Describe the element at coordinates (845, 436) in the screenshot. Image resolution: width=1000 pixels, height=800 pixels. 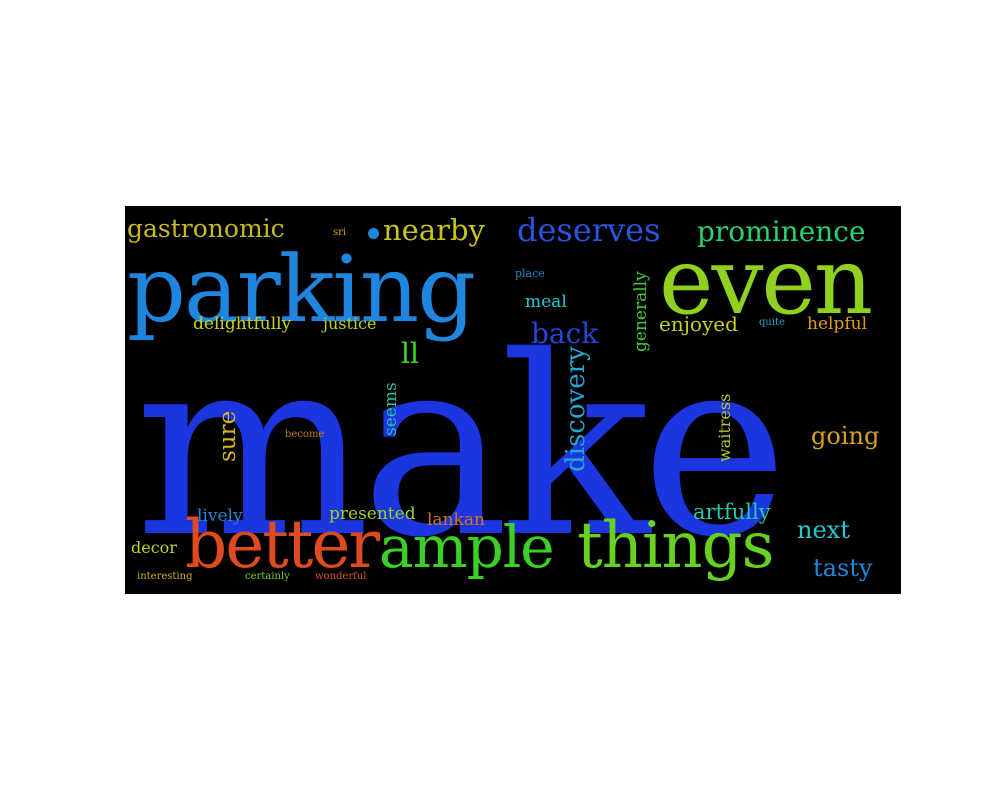
I see `word-going: going` at that location.